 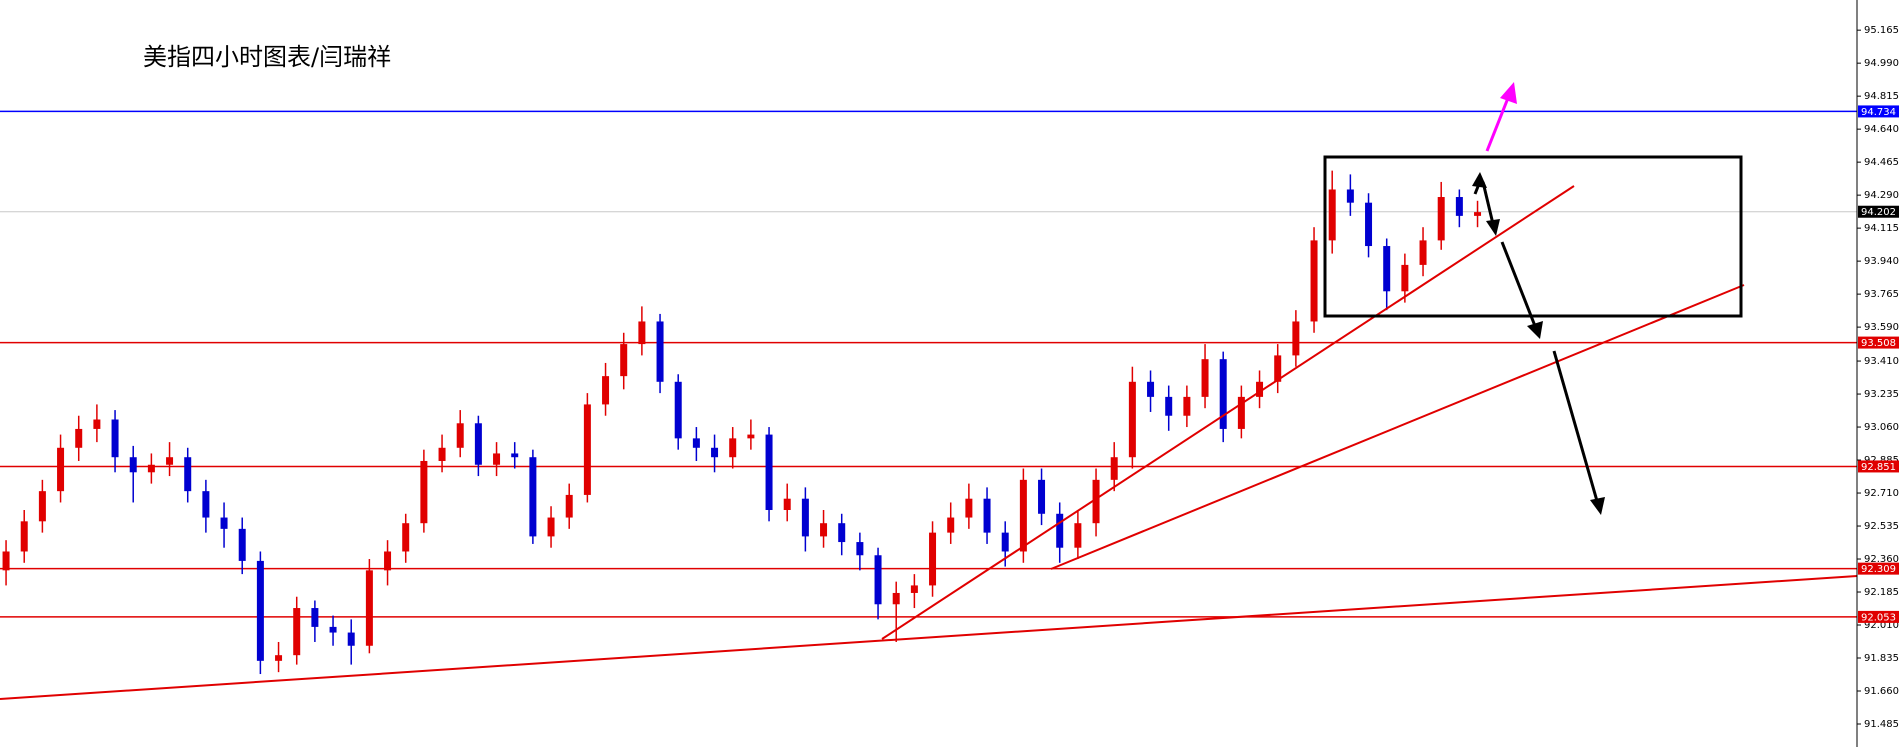 I want to click on range-box, so click(x=1533, y=236).